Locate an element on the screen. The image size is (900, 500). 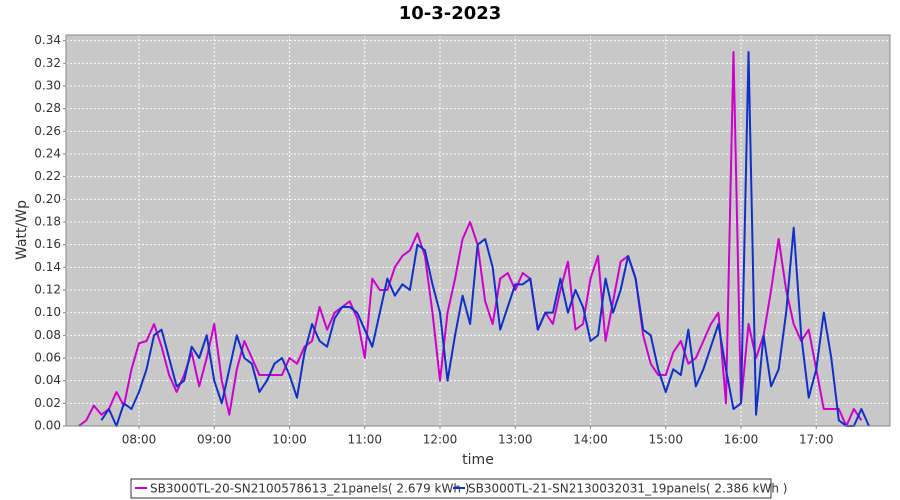
x-tick-label: 17:00 is located at coordinates (816, 440).